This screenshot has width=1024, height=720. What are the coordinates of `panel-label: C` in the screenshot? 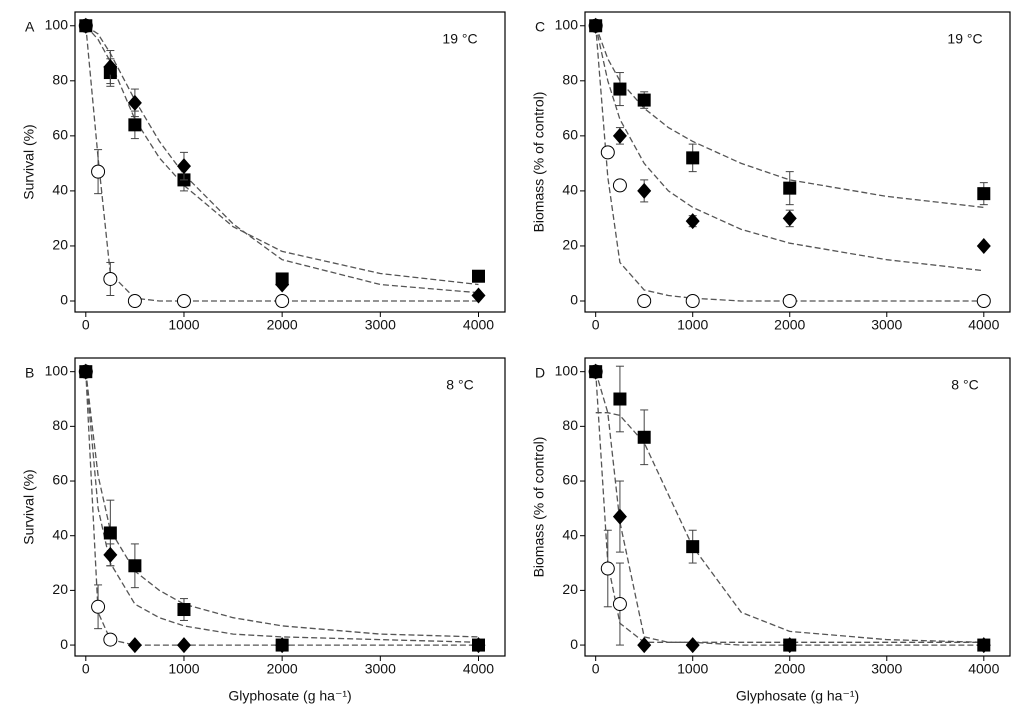 It's located at (540, 27).